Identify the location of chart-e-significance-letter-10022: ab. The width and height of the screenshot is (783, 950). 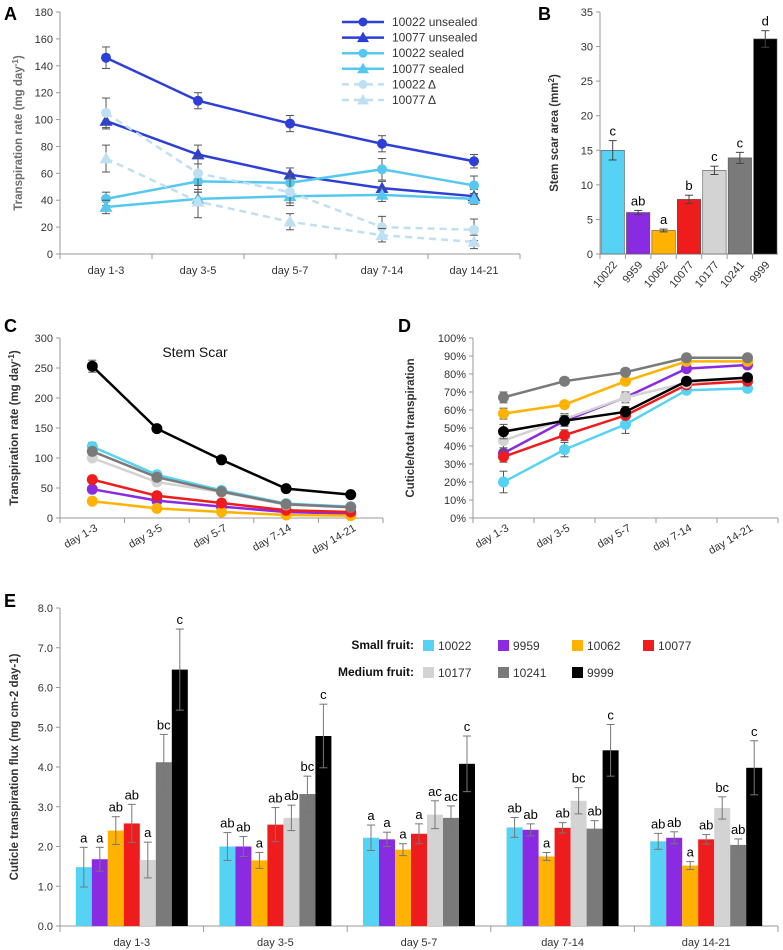
(227, 823).